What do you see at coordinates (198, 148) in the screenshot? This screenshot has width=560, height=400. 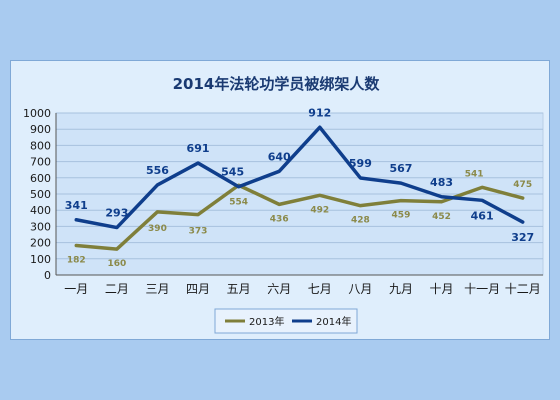 I see `data-label: 691` at bounding box center [198, 148].